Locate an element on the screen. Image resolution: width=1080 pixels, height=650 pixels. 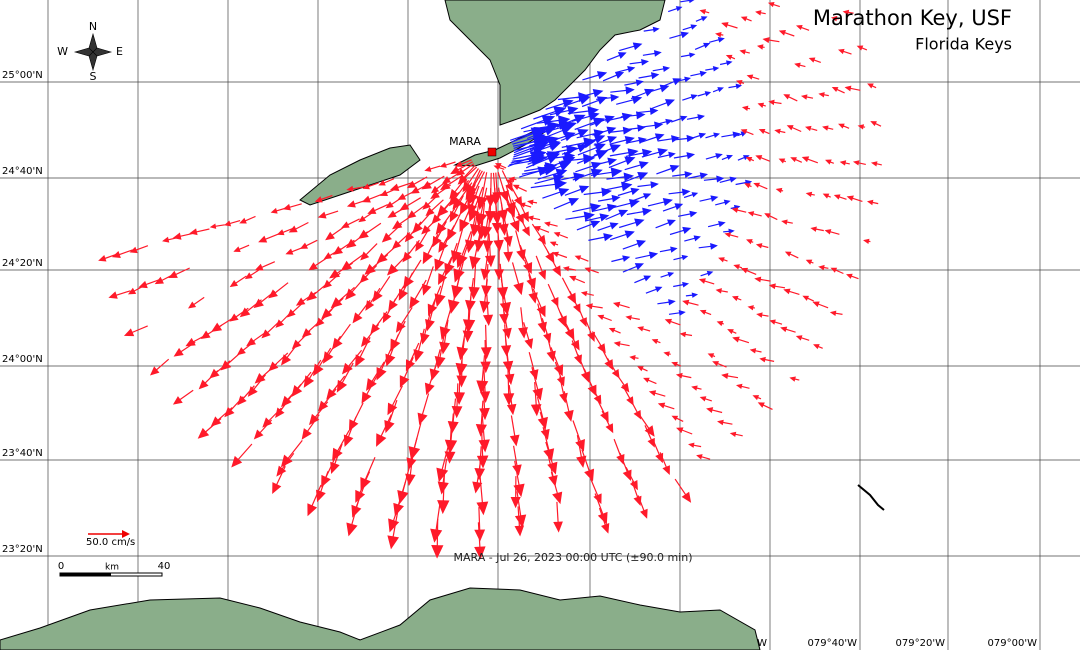
lat-label: 24°00'N is located at coordinates (22, 359).